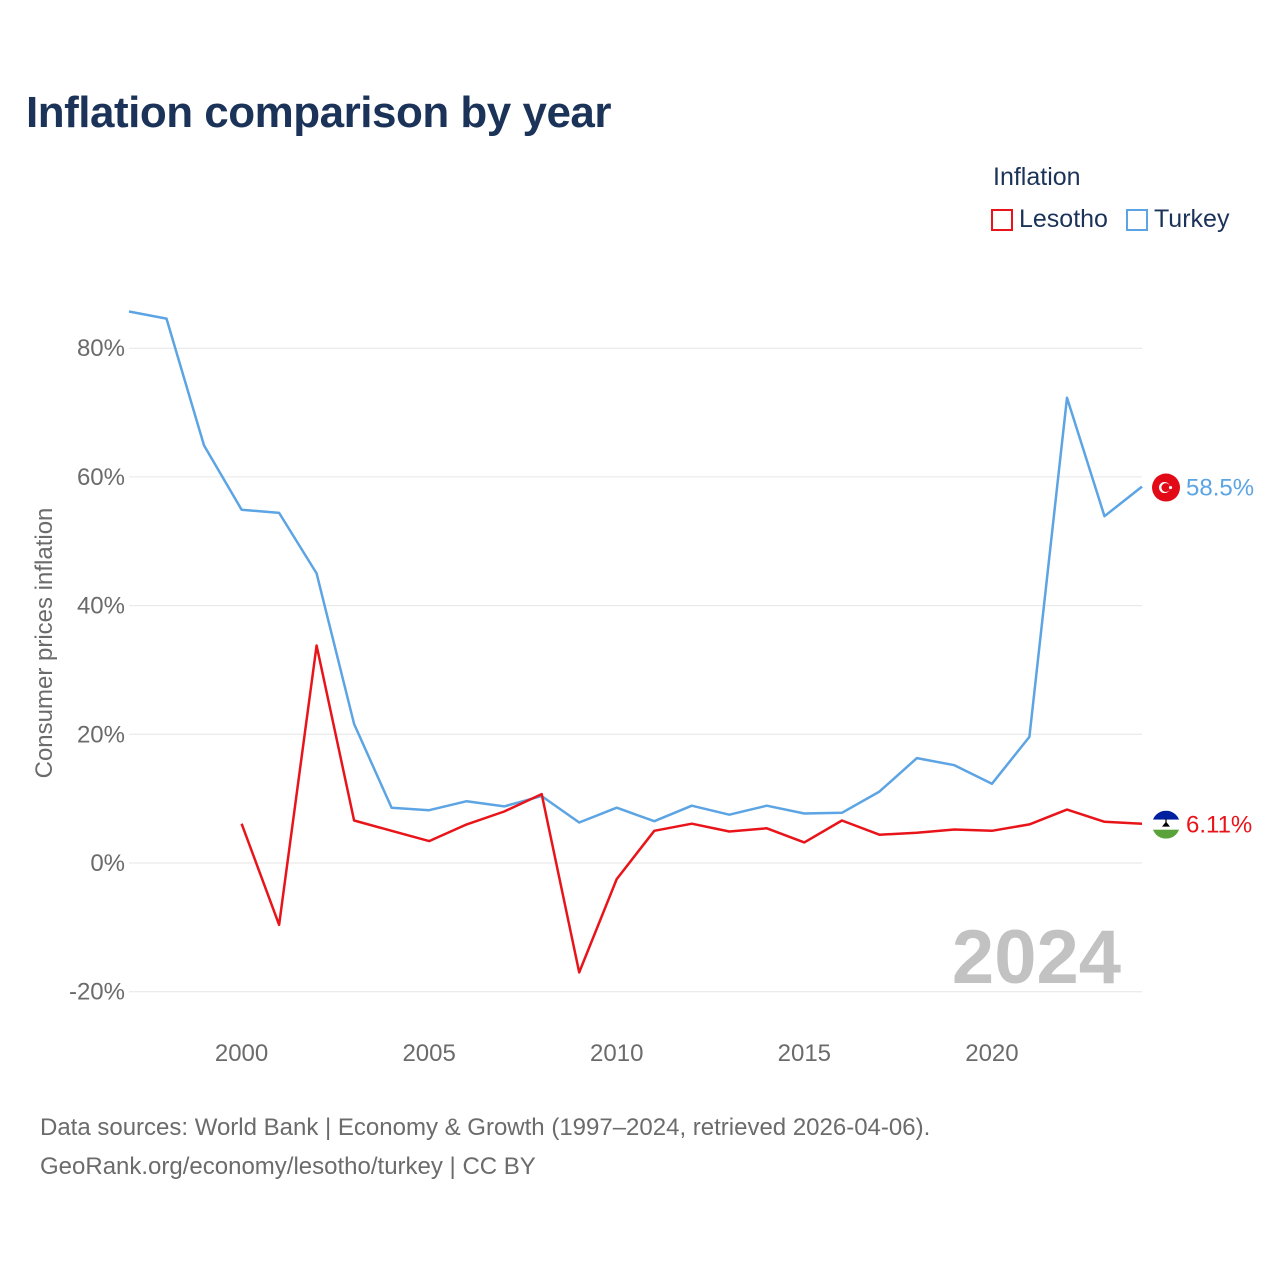 The image size is (1280, 1280). What do you see at coordinates (1002, 219) in the screenshot?
I see `legend-swatch-lesotho` at bounding box center [1002, 219].